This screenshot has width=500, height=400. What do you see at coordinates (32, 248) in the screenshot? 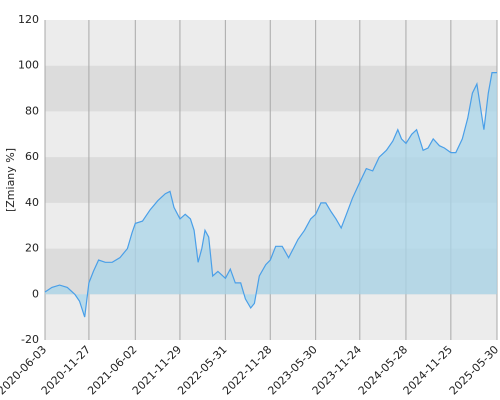
I see `y-tick-label: 20` at bounding box center [32, 248].